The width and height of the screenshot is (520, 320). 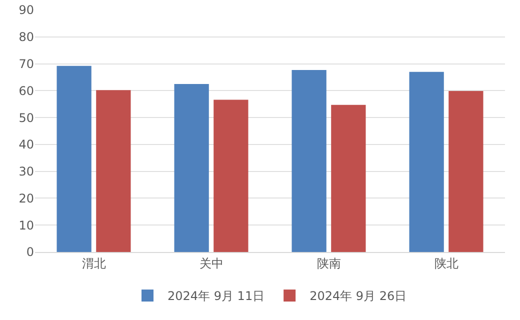 What do you see at coordinates (26, 198) in the screenshot?
I see `y-tick-label: 20` at bounding box center [26, 198].